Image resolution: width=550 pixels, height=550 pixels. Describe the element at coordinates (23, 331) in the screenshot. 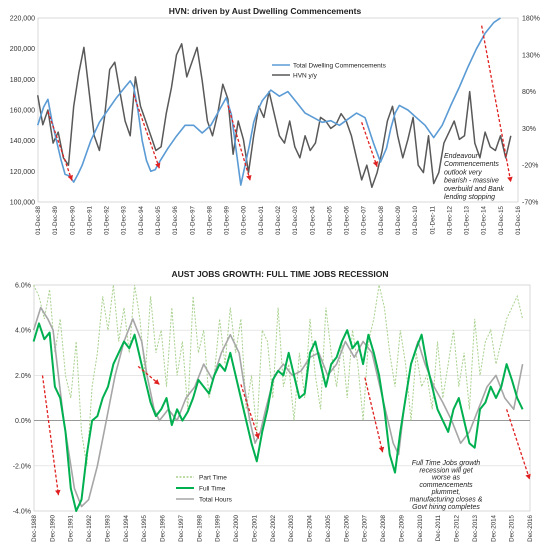

I see `y-tick-label: 4.0%` at that location.